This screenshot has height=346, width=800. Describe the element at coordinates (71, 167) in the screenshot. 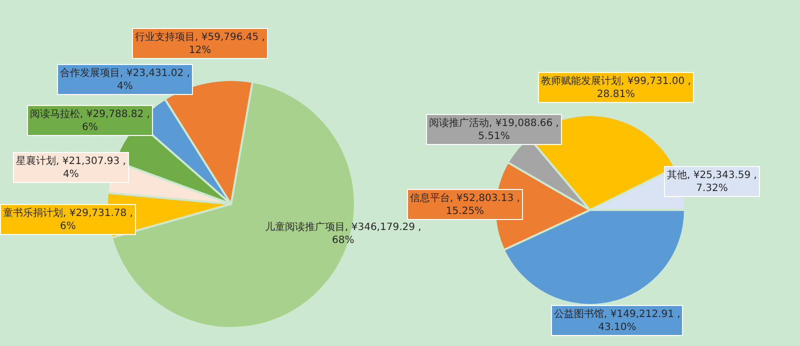

I see `slice-label: 星襄计划, ¥21,307.93 , 4%` at that location.